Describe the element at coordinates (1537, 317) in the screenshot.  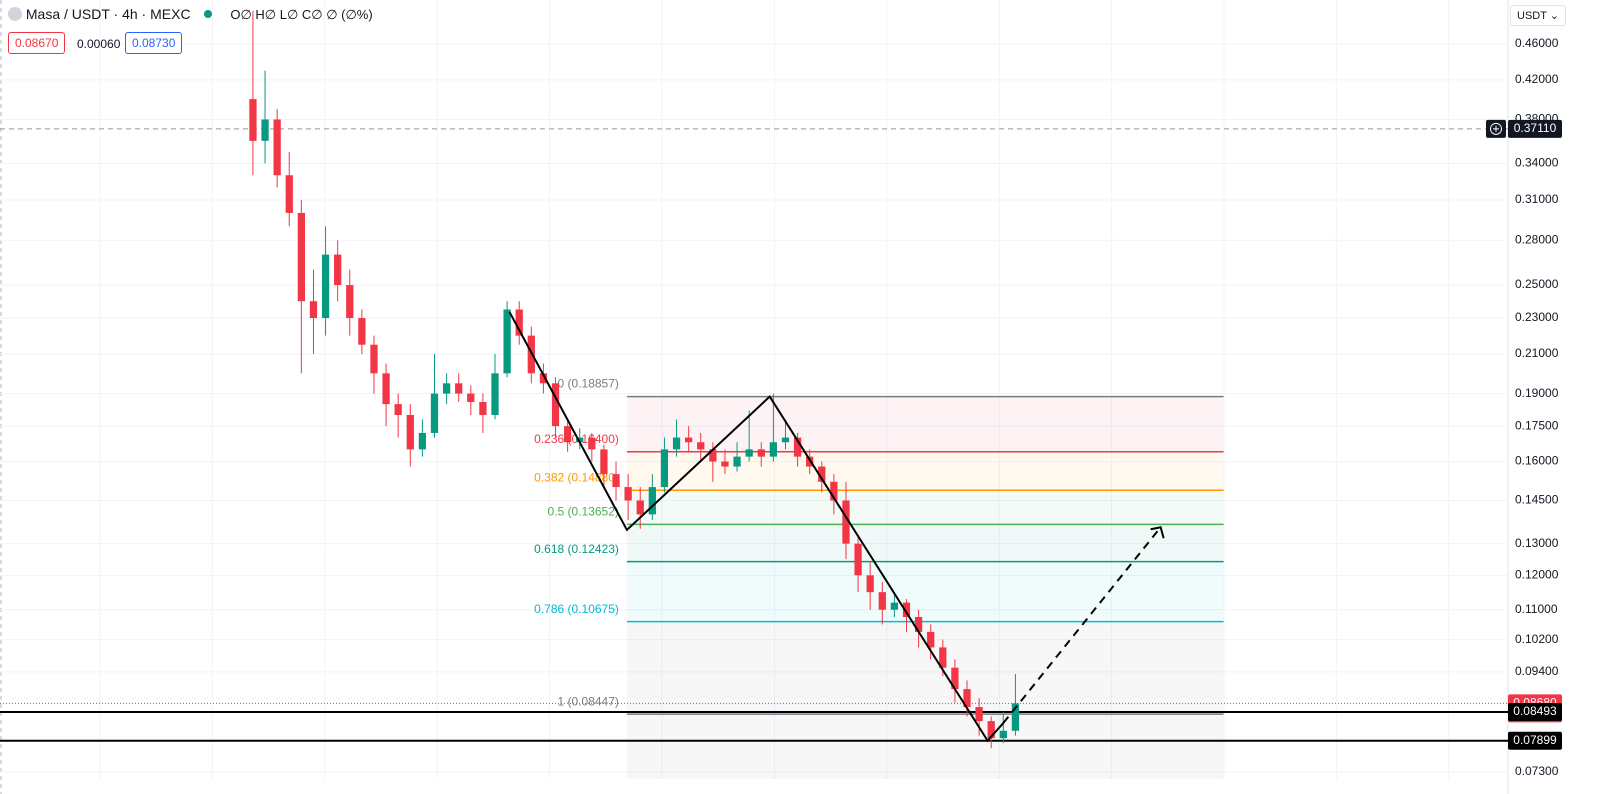
I see `y-tick-label: 0.23000` at that location.